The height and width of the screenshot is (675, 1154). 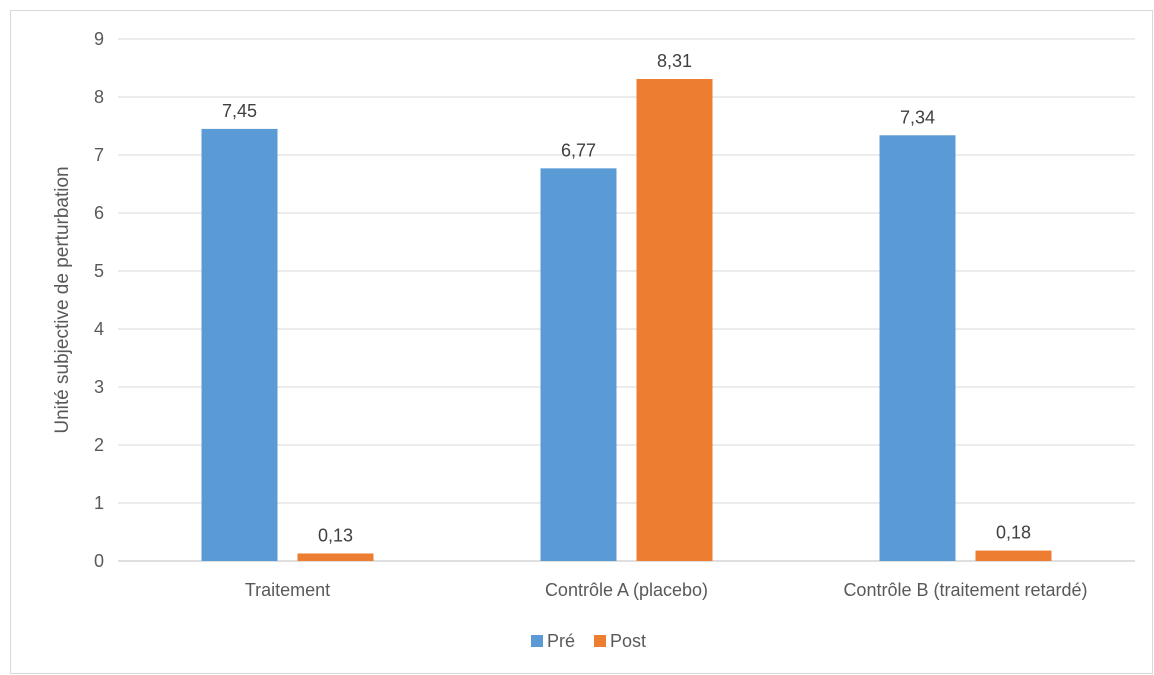 I want to click on data-label: 7,34, so click(x=917, y=117).